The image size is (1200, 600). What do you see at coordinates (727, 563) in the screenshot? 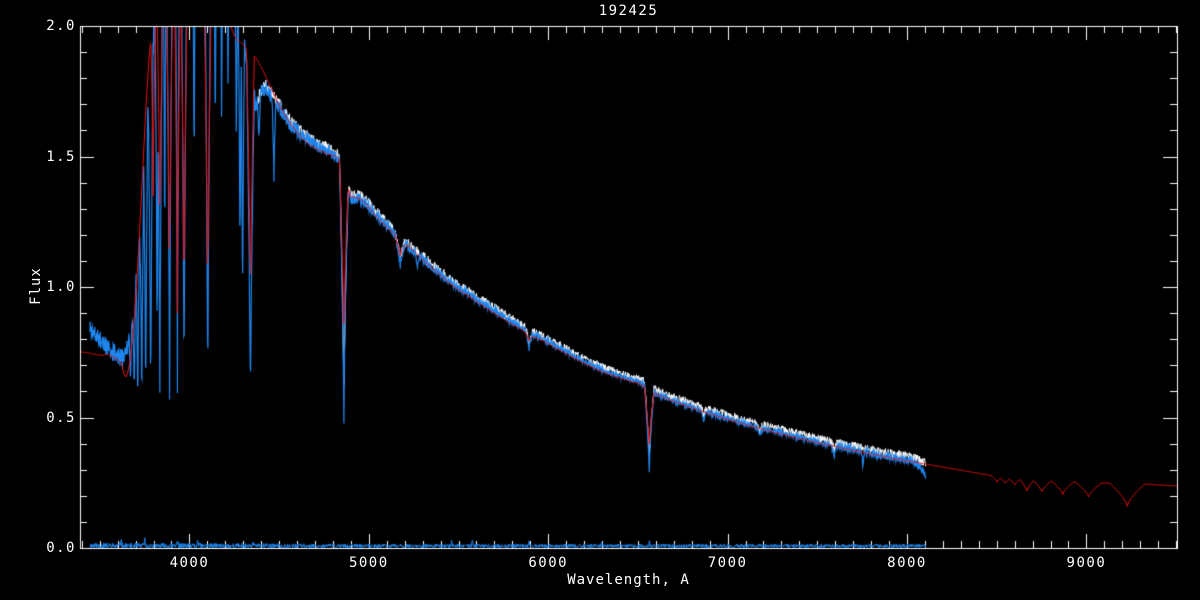
I see `x-tick-label: 7000` at bounding box center [727, 563].